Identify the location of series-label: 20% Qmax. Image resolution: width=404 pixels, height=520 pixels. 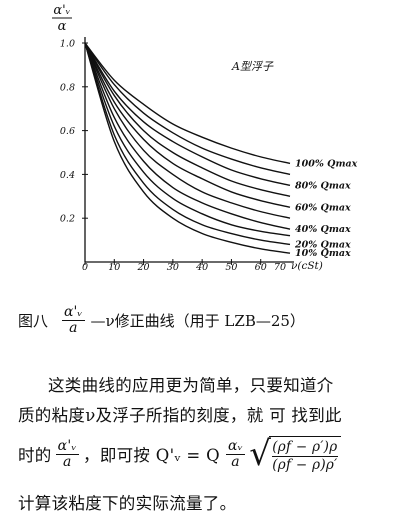
(322, 244).